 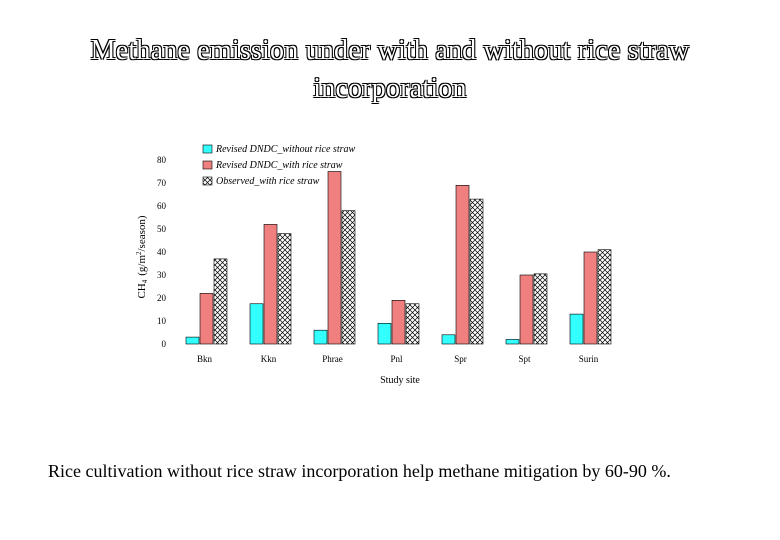 I want to click on y-tick-label: 50, so click(x=162, y=229).